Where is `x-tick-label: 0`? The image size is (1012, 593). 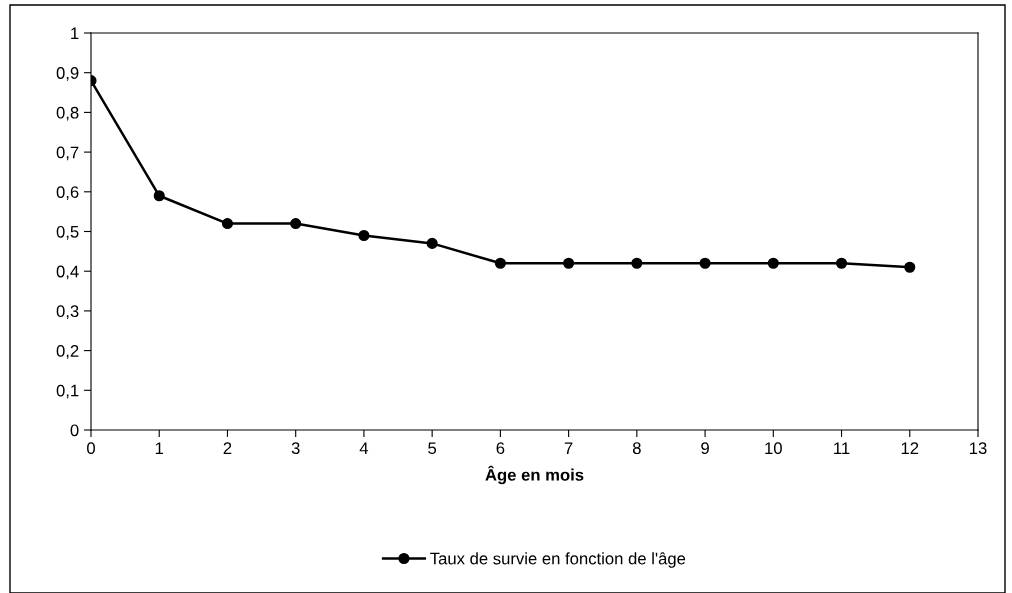
x-tick-label: 0 is located at coordinates (91, 448).